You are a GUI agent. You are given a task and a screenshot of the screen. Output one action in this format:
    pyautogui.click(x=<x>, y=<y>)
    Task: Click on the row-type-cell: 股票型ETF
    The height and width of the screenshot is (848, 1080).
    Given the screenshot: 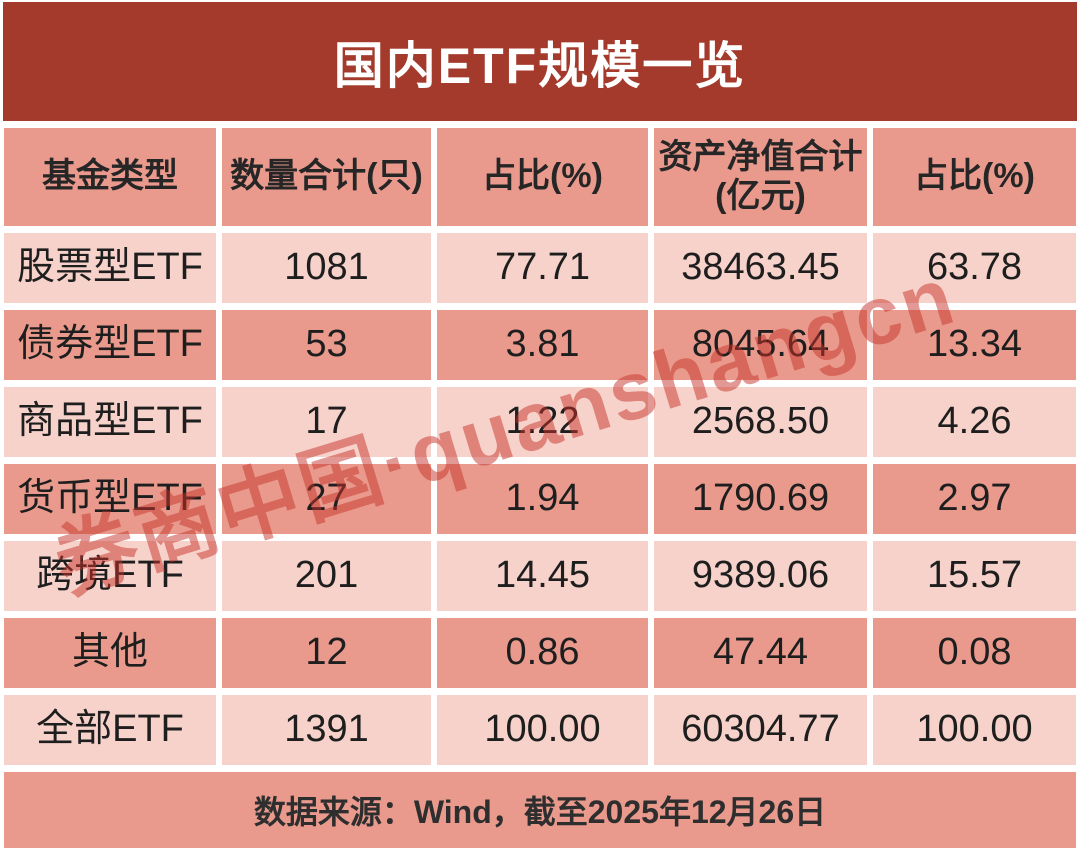 What is the action you would take?
    pyautogui.click(x=110, y=268)
    